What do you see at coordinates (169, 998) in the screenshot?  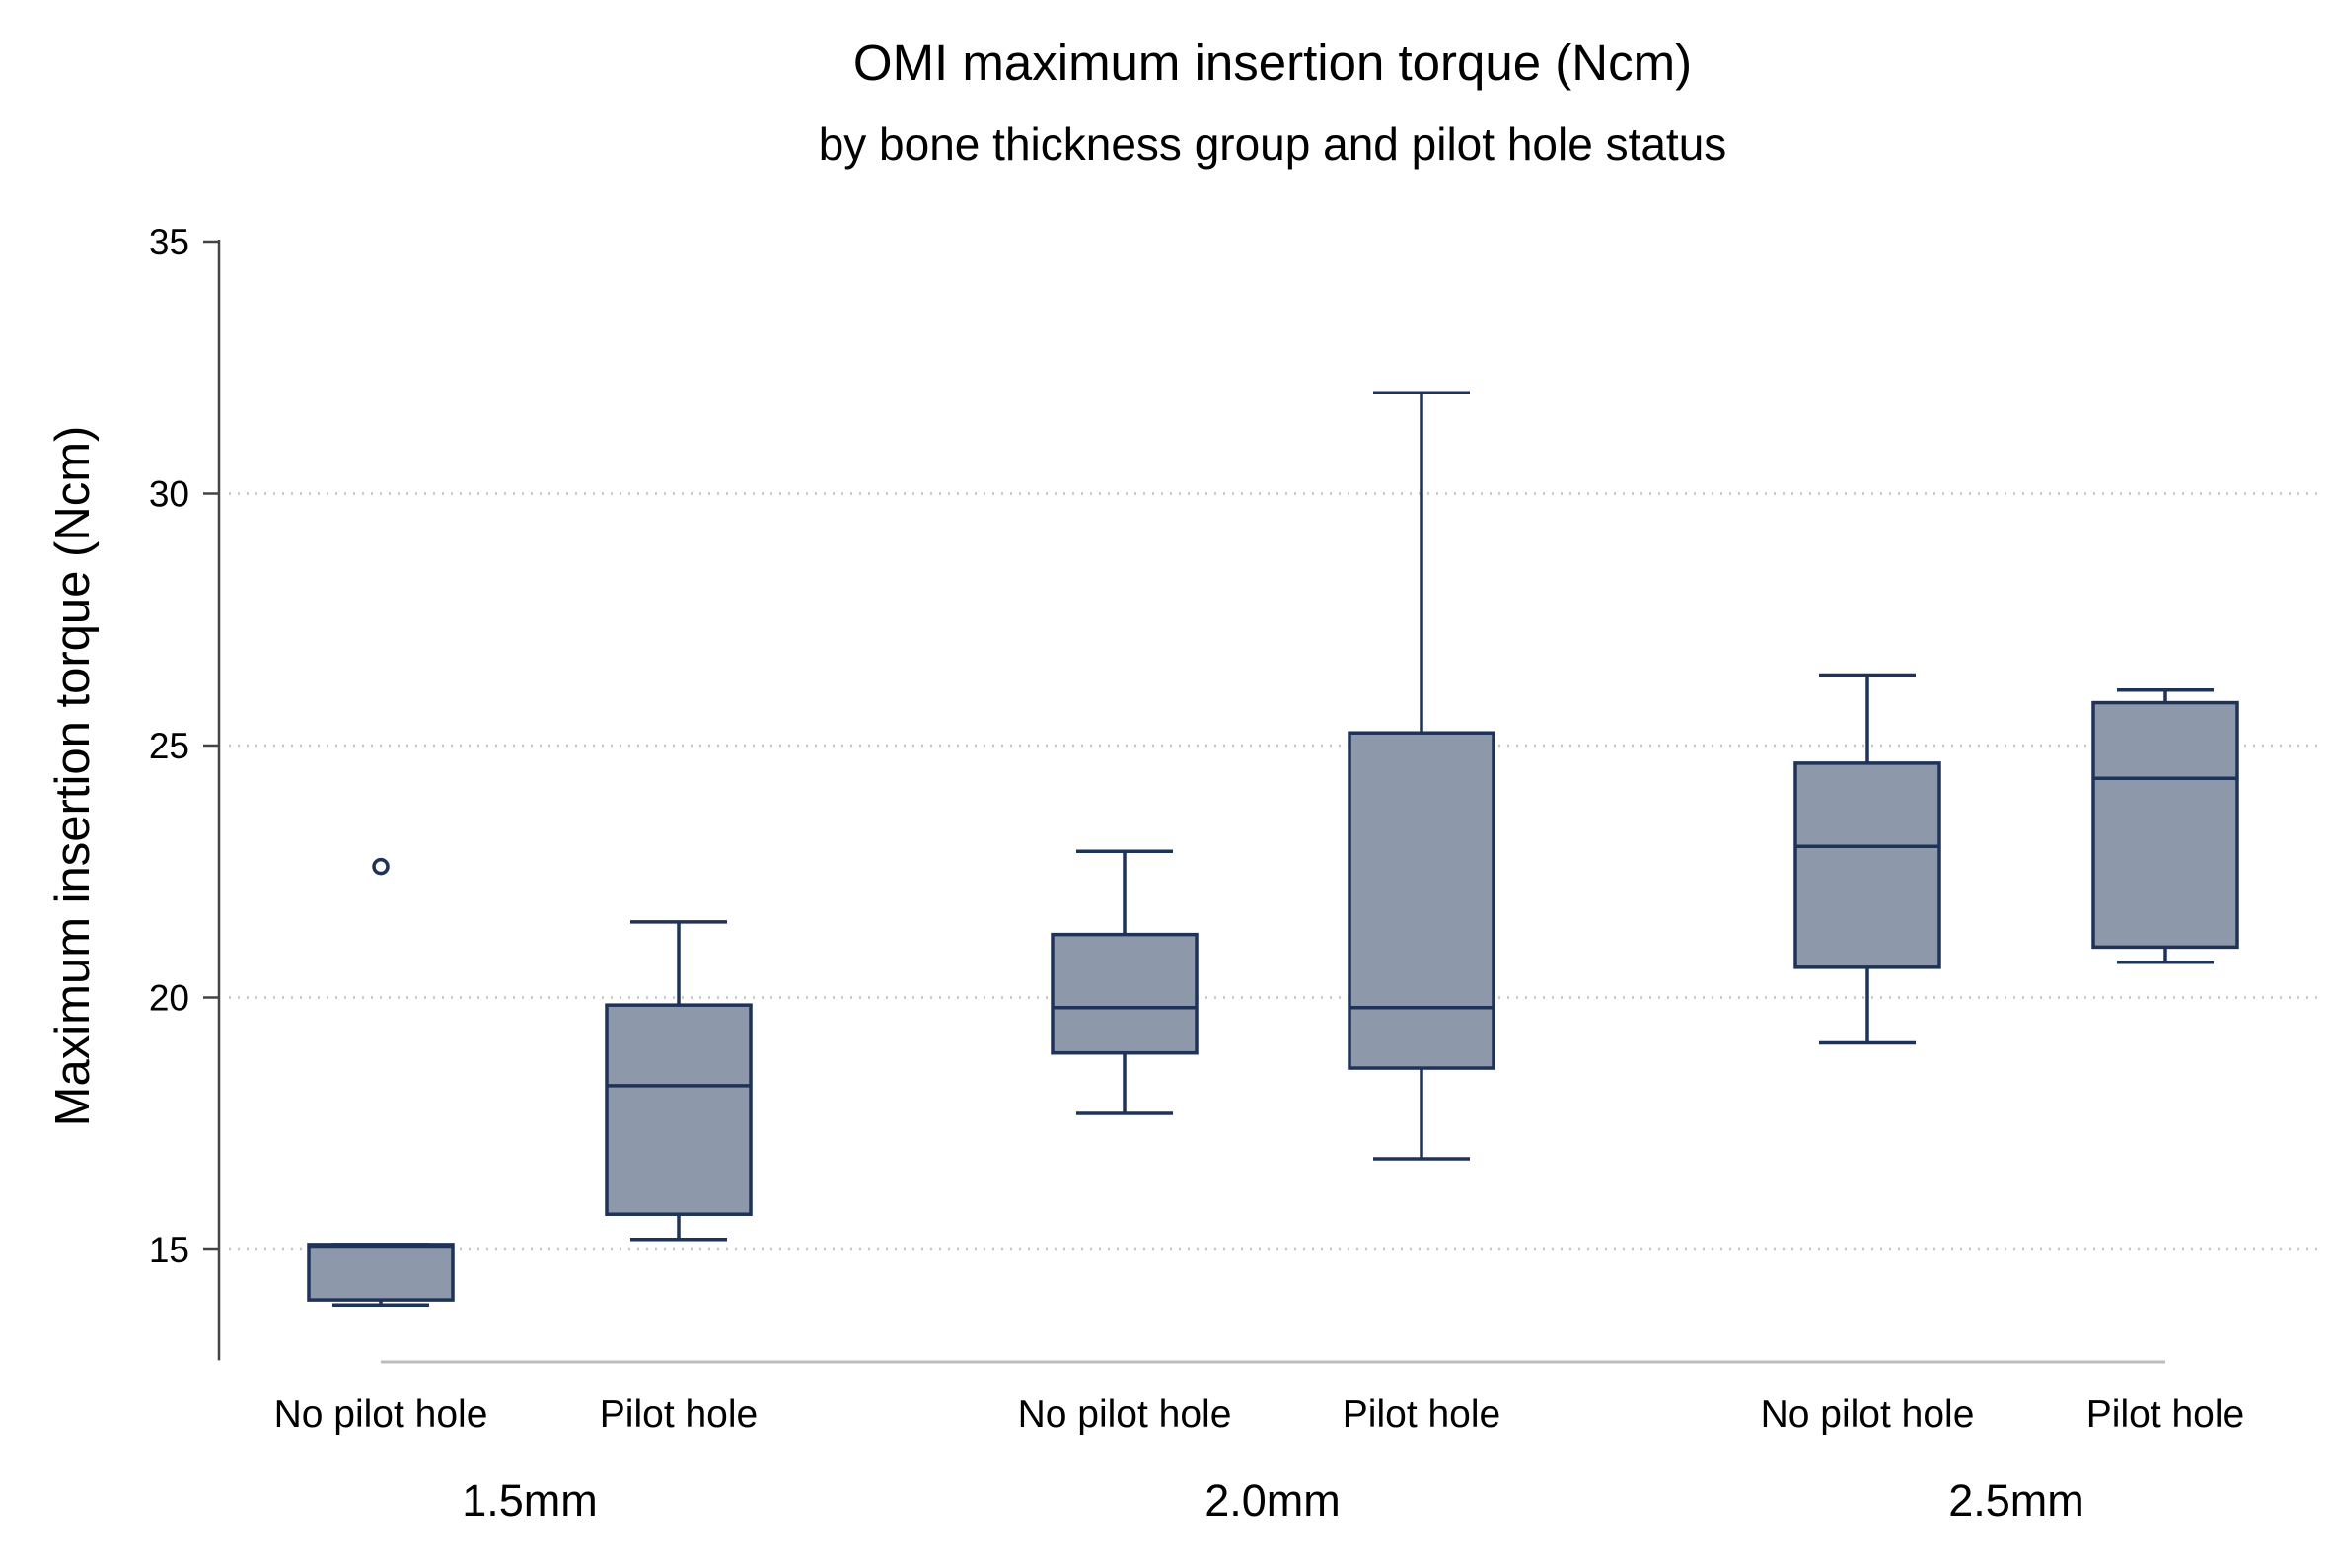 I see `y-tick-label-20: 20` at bounding box center [169, 998].